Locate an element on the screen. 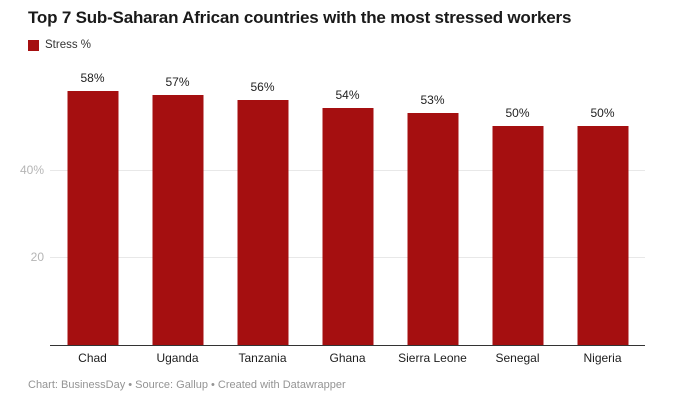  x-axis-label-ghana: Ghana is located at coordinates (347, 358).